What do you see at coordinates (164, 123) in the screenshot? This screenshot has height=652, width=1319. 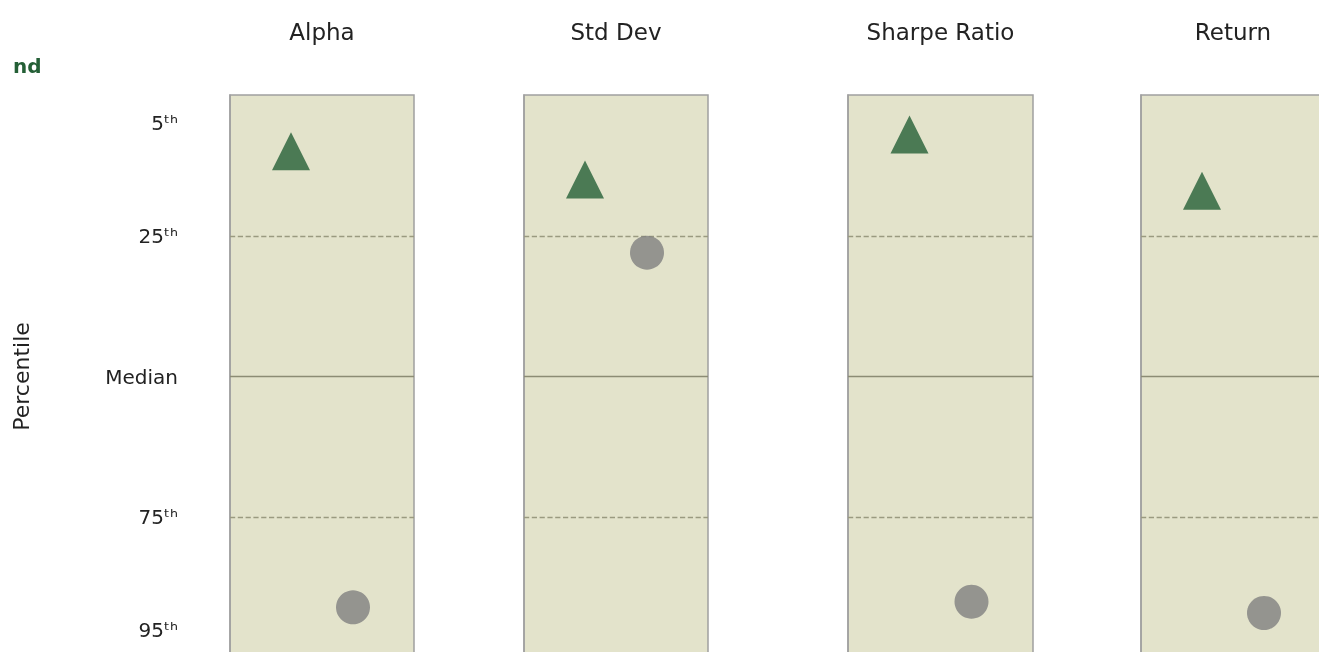 I see `y-tick-label: 5ᵗʰ` at bounding box center [164, 123].